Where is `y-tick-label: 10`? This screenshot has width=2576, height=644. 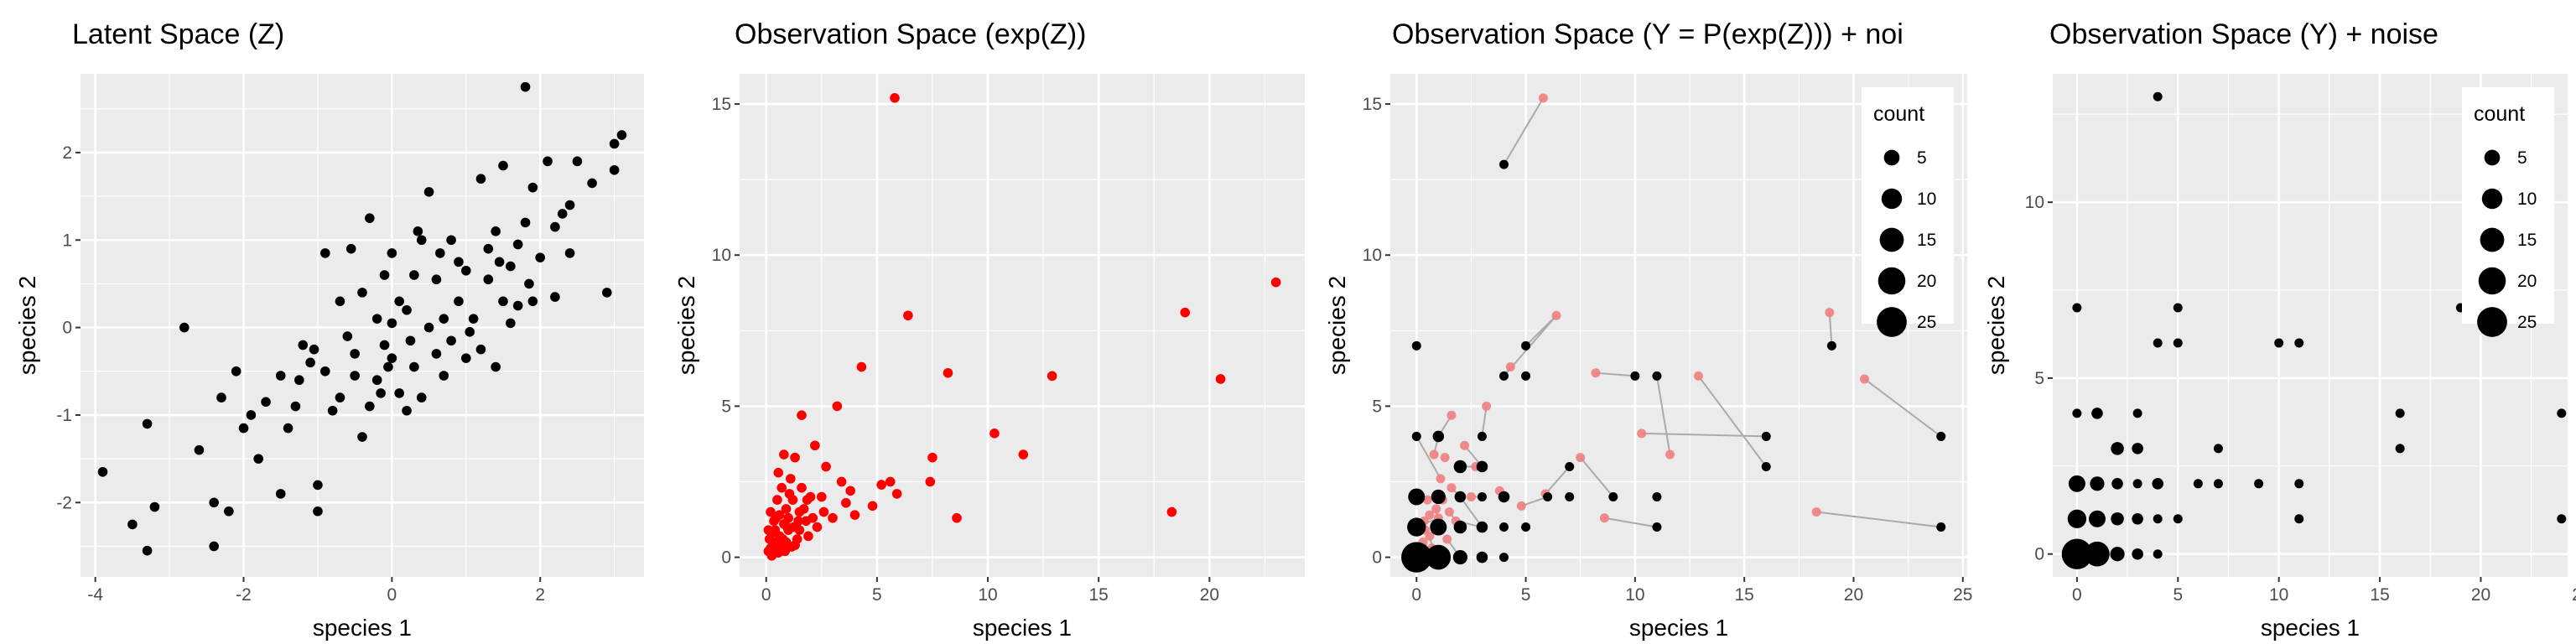
y-tick-label: 10 is located at coordinates (2035, 202).